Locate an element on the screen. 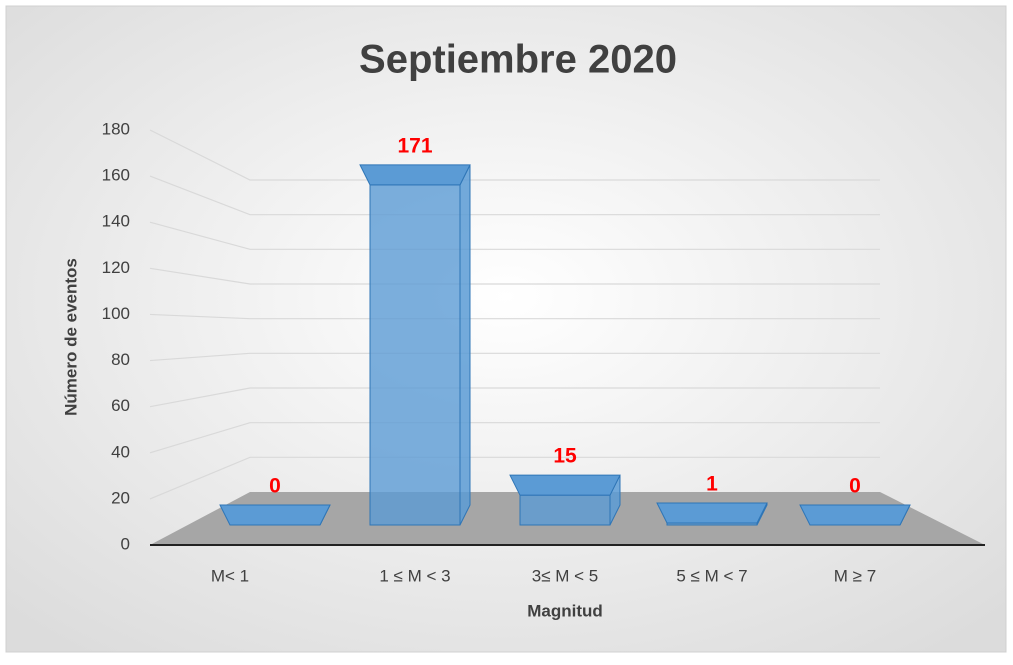  x-axis-title: Magnitud is located at coordinates (565, 610).